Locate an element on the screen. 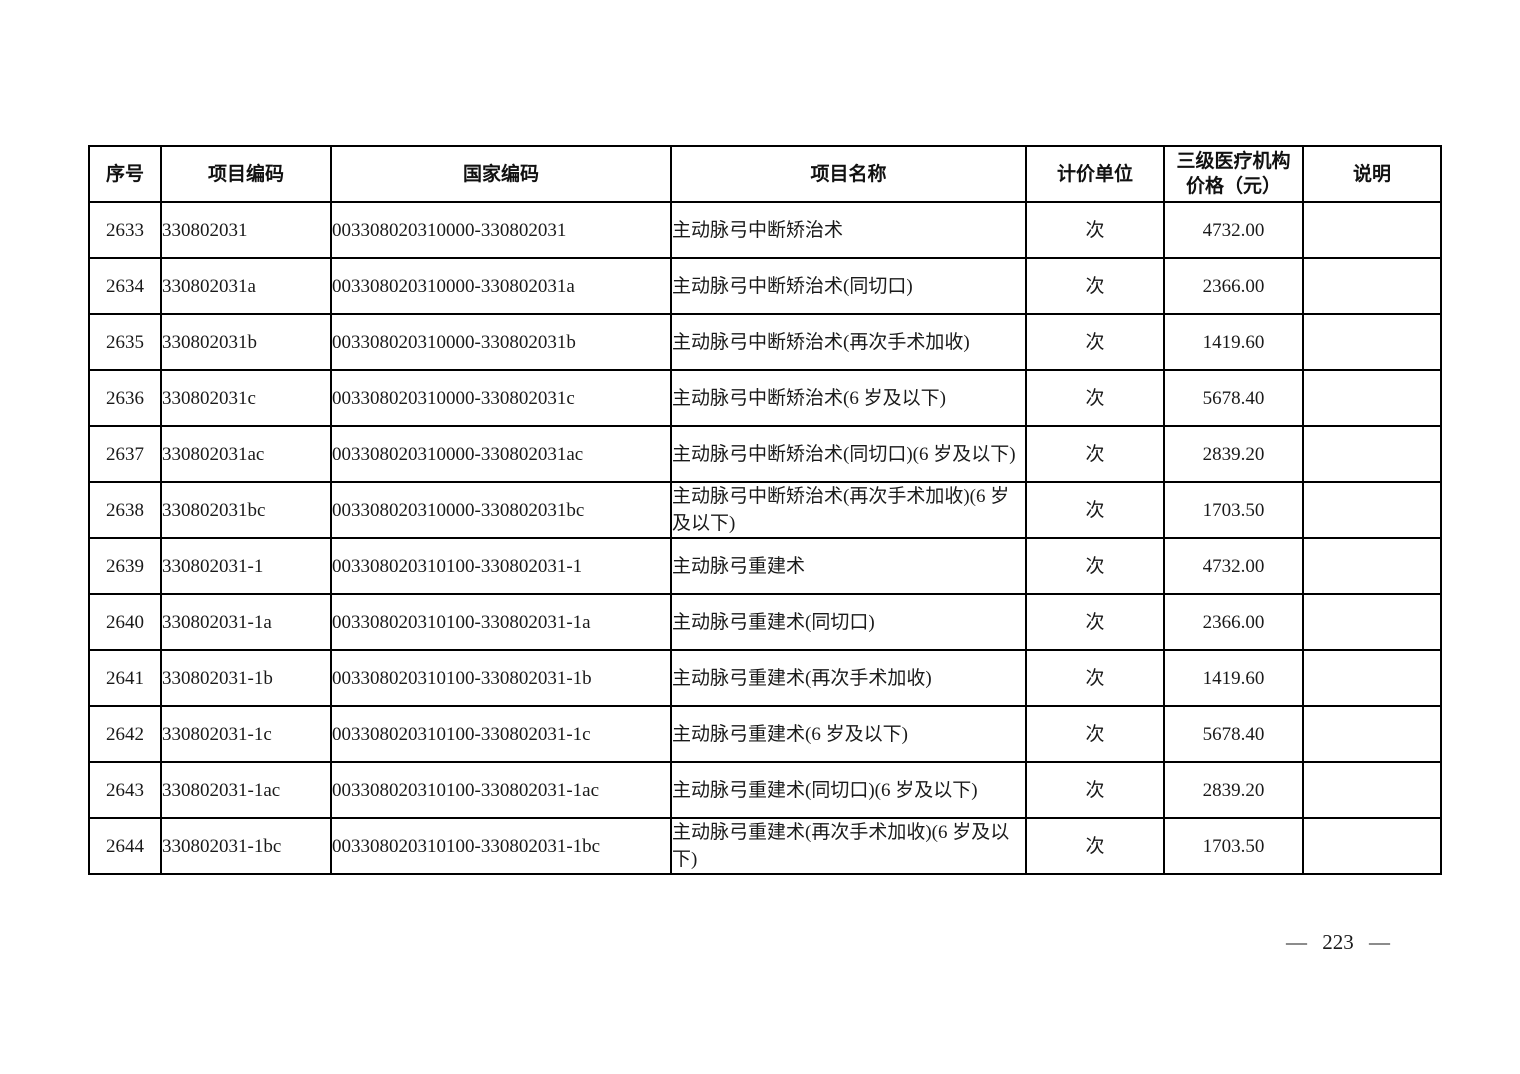  cell-national-code: 003308020310000-330802031a is located at coordinates (501, 286).